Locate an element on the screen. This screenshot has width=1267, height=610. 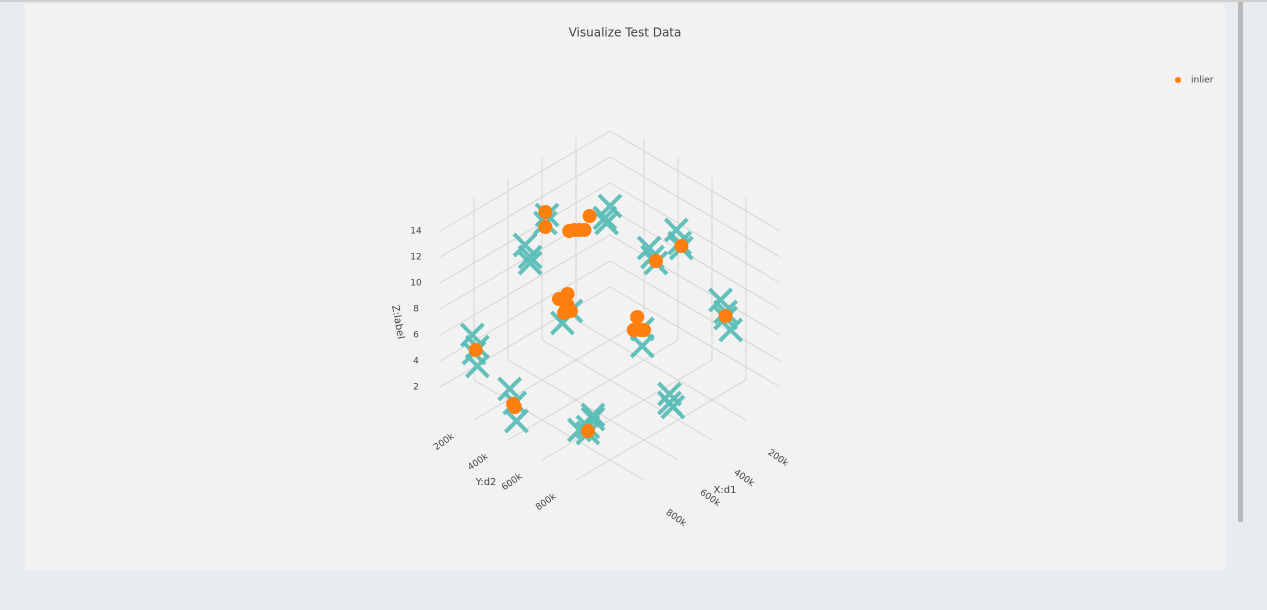
z-axis-title: Z:label is located at coordinates (397, 322).